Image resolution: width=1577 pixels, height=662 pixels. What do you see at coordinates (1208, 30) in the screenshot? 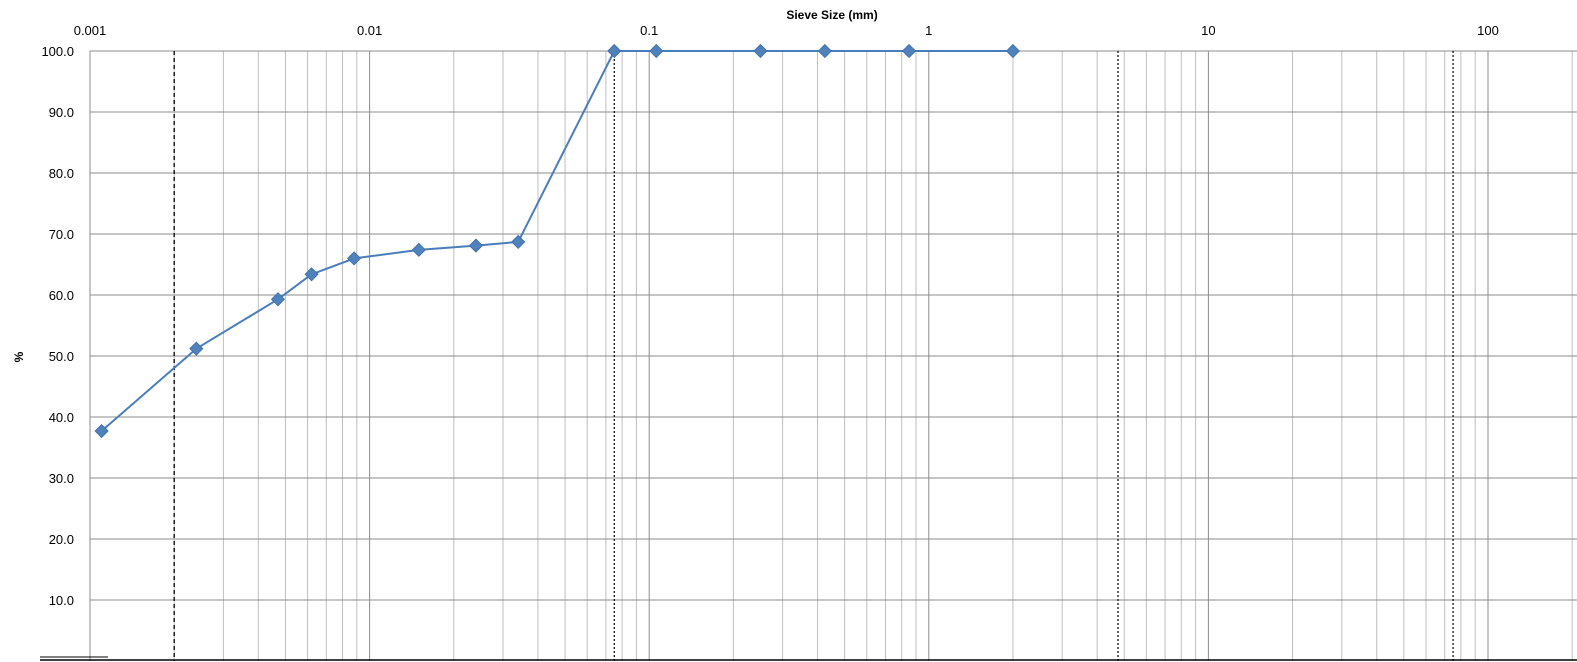
I see `x-tick-label: 10` at bounding box center [1208, 30].